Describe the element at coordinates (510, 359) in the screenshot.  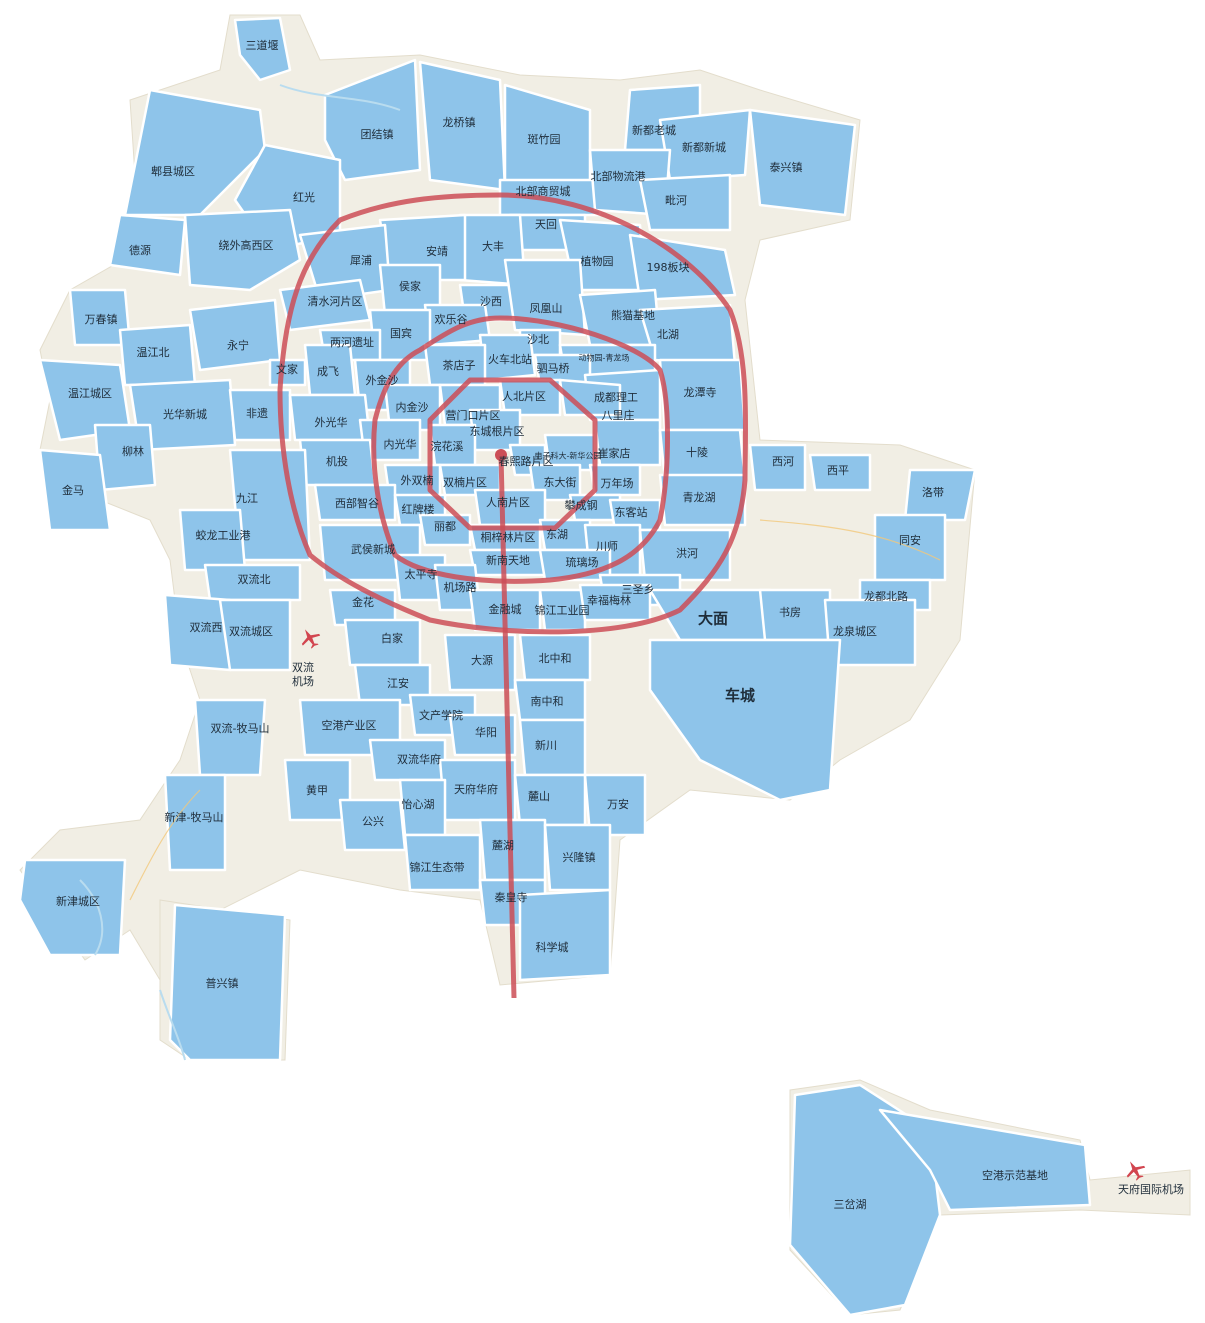
I see `district-label: 火车北站` at that location.